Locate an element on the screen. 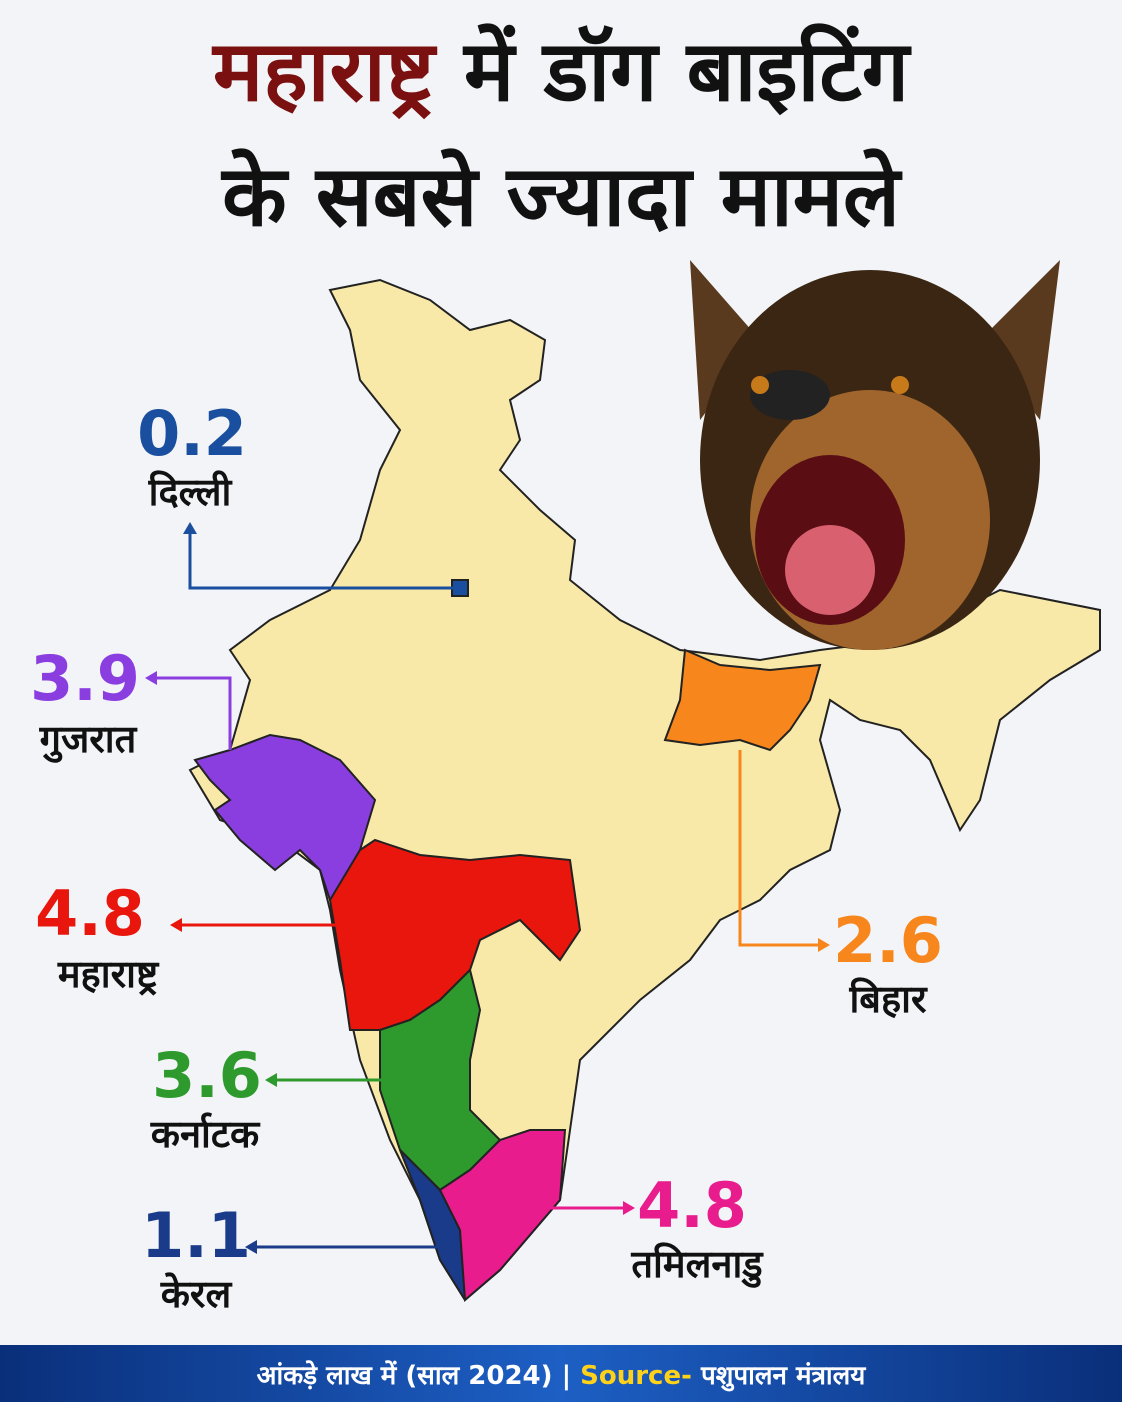 Image resolution: width=1122 pixels, height=1402 pixels. state-name: केरल is located at coordinates (196, 1294).